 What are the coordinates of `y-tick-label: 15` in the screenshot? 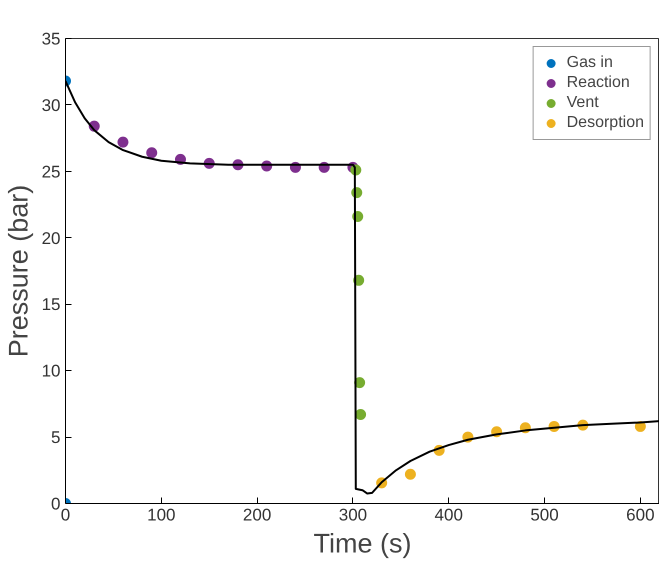 It's located at (51, 304).